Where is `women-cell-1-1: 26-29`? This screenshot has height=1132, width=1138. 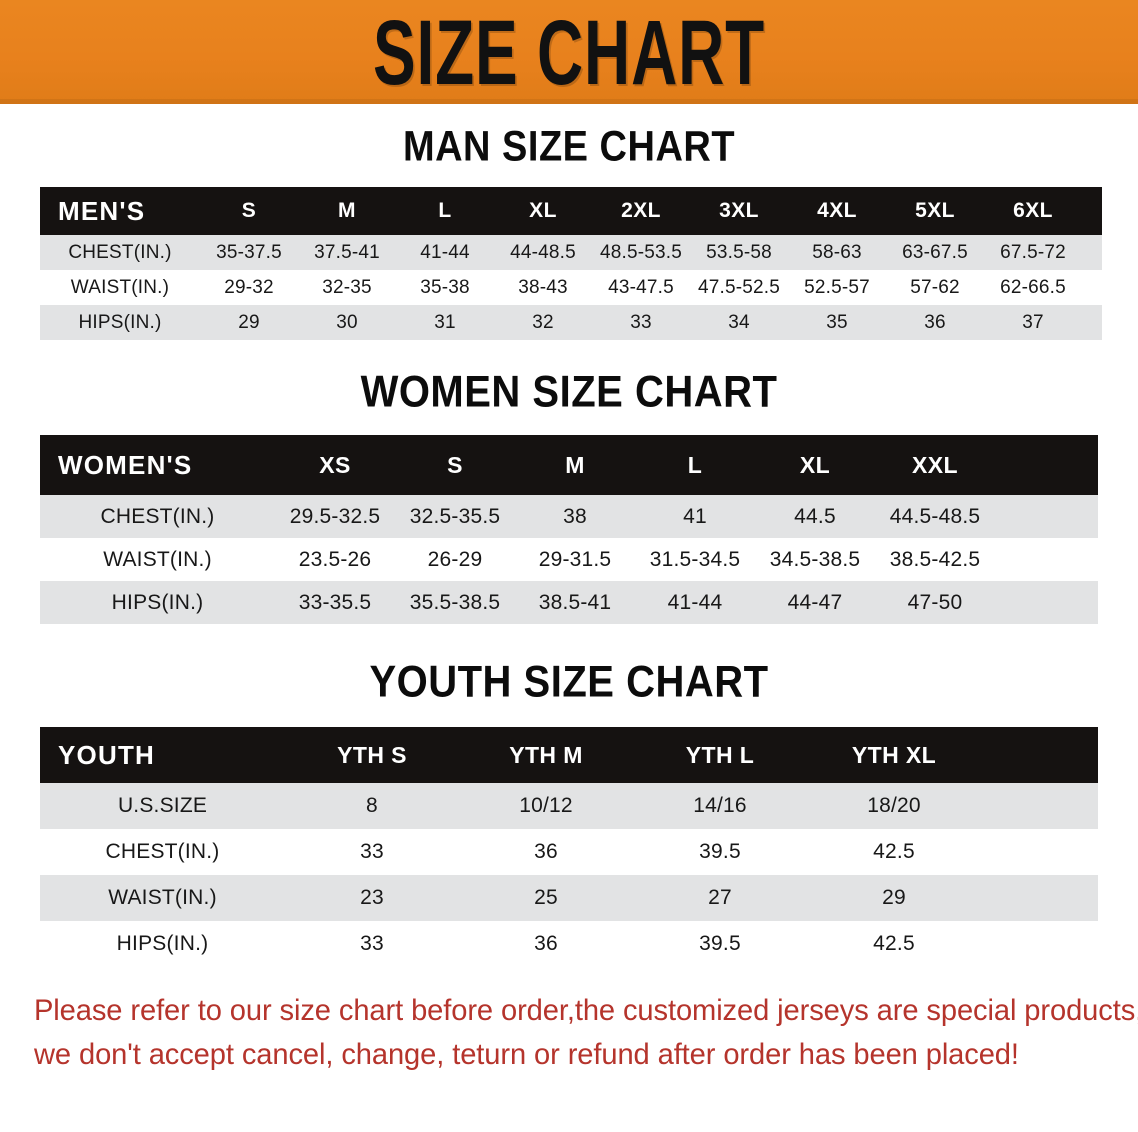 women-cell-1-1: 26-29 is located at coordinates (455, 559).